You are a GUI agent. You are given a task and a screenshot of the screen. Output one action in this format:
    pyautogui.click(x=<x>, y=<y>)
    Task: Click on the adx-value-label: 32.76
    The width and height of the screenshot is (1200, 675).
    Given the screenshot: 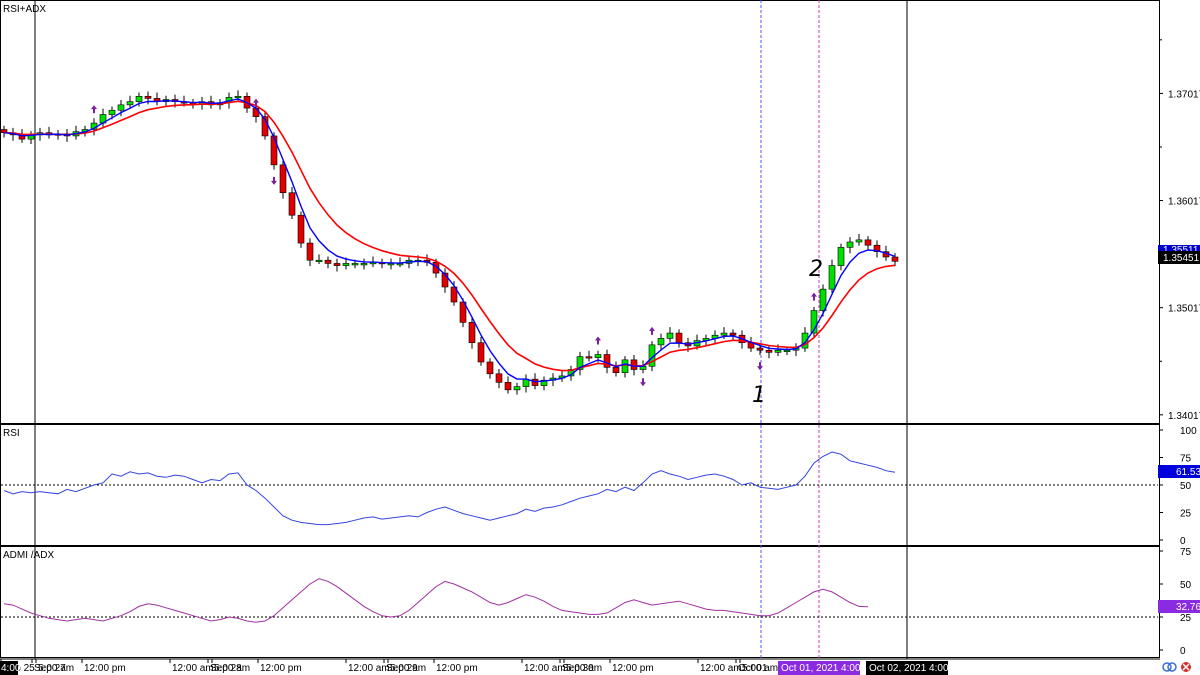 What is the action you would take?
    pyautogui.click(x=1188, y=607)
    